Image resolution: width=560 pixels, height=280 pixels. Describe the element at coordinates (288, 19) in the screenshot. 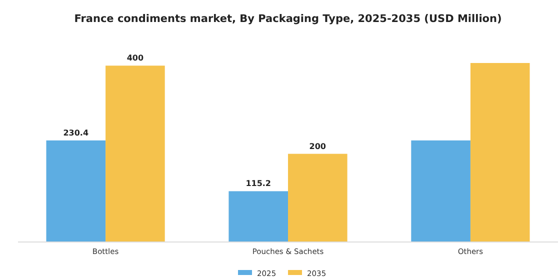

I see `chart-title: France condiments market, By Packaging Type, 2025-2035 (USD Million)` at that location.